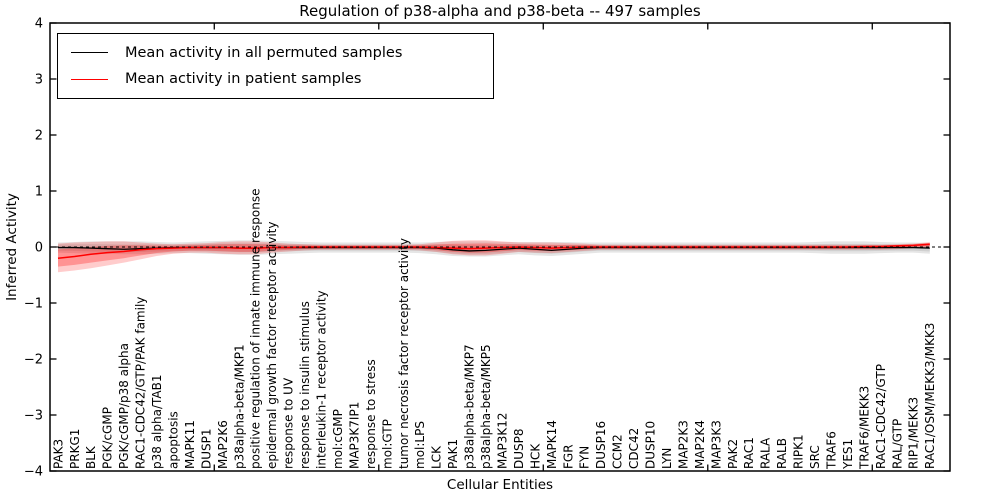 The width and height of the screenshot is (1000, 500). Describe the element at coordinates (453, 454) in the screenshot. I see `x-category-label: PAK1` at that location.